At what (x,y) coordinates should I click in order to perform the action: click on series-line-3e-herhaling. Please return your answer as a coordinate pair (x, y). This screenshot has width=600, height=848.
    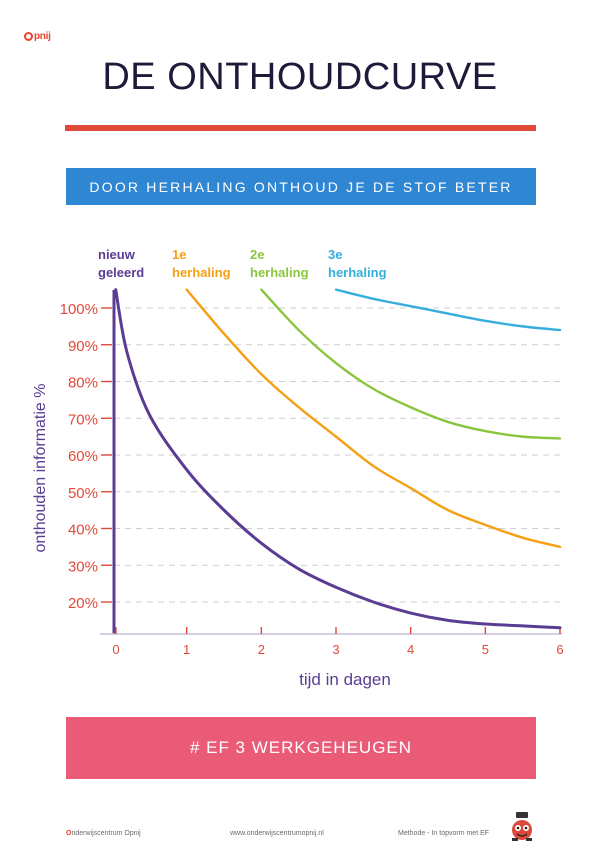
    Looking at the image, I should click on (448, 310).